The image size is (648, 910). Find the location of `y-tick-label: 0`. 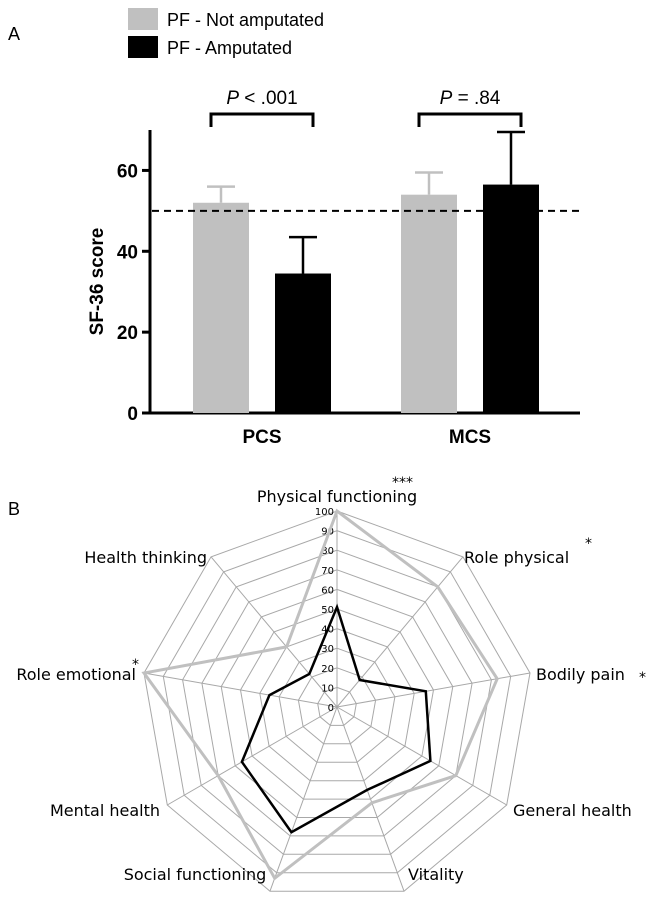

y-tick-label: 0 is located at coordinates (132, 414).